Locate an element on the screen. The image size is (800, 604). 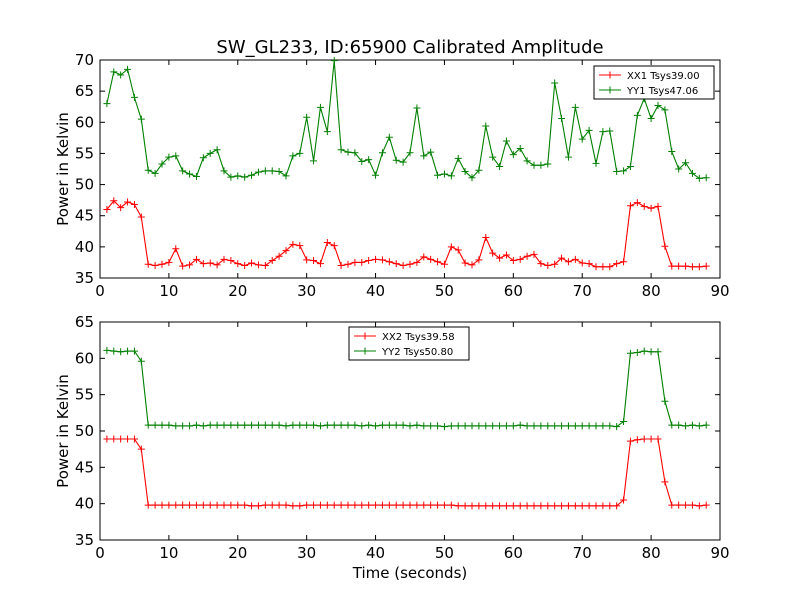
x-tick-label: 50 is located at coordinates (444, 291).